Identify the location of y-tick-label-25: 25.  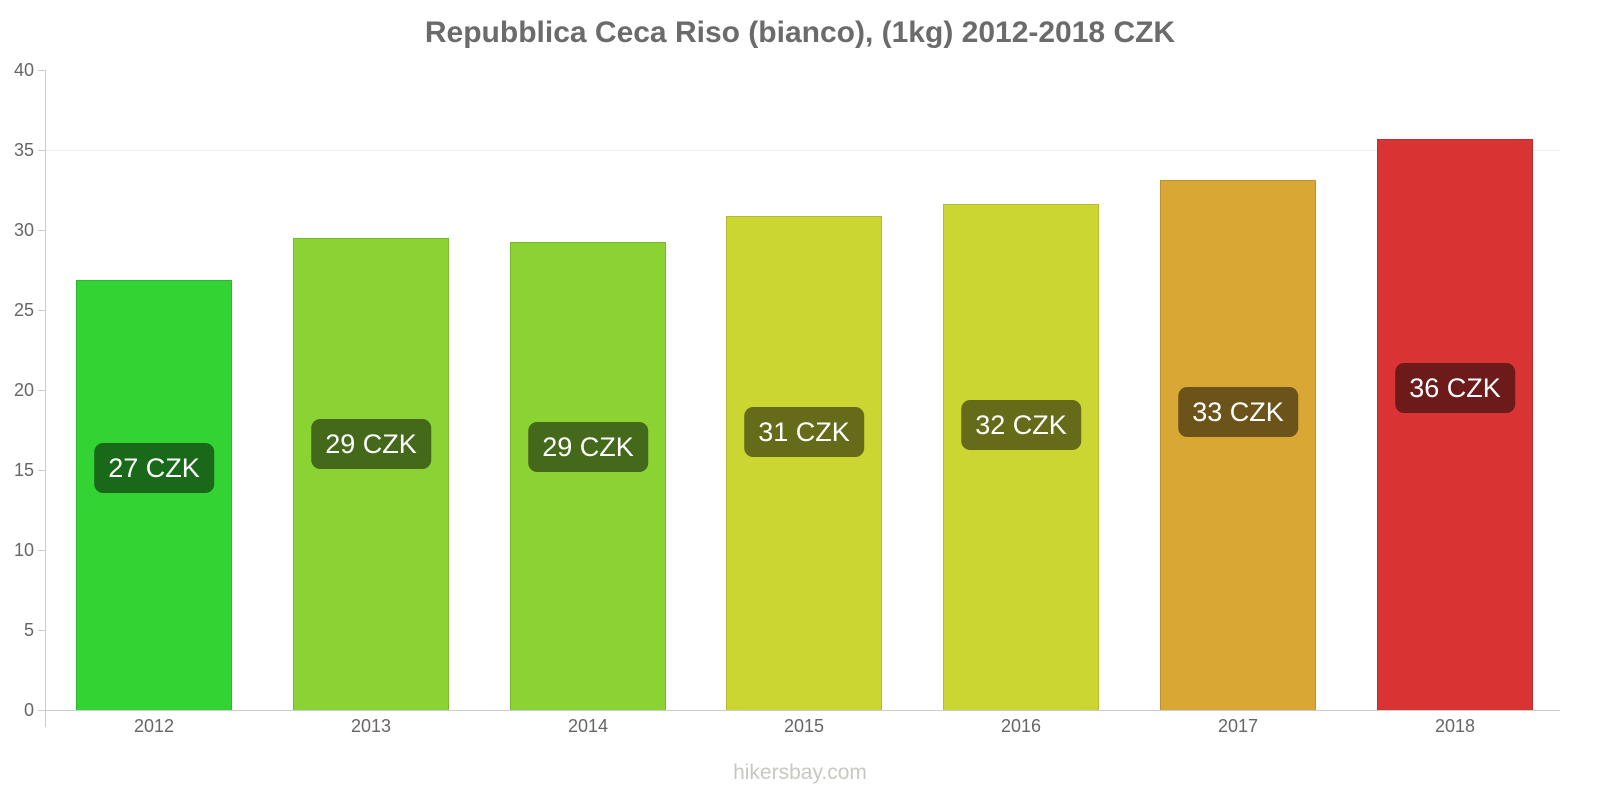
(23, 310).